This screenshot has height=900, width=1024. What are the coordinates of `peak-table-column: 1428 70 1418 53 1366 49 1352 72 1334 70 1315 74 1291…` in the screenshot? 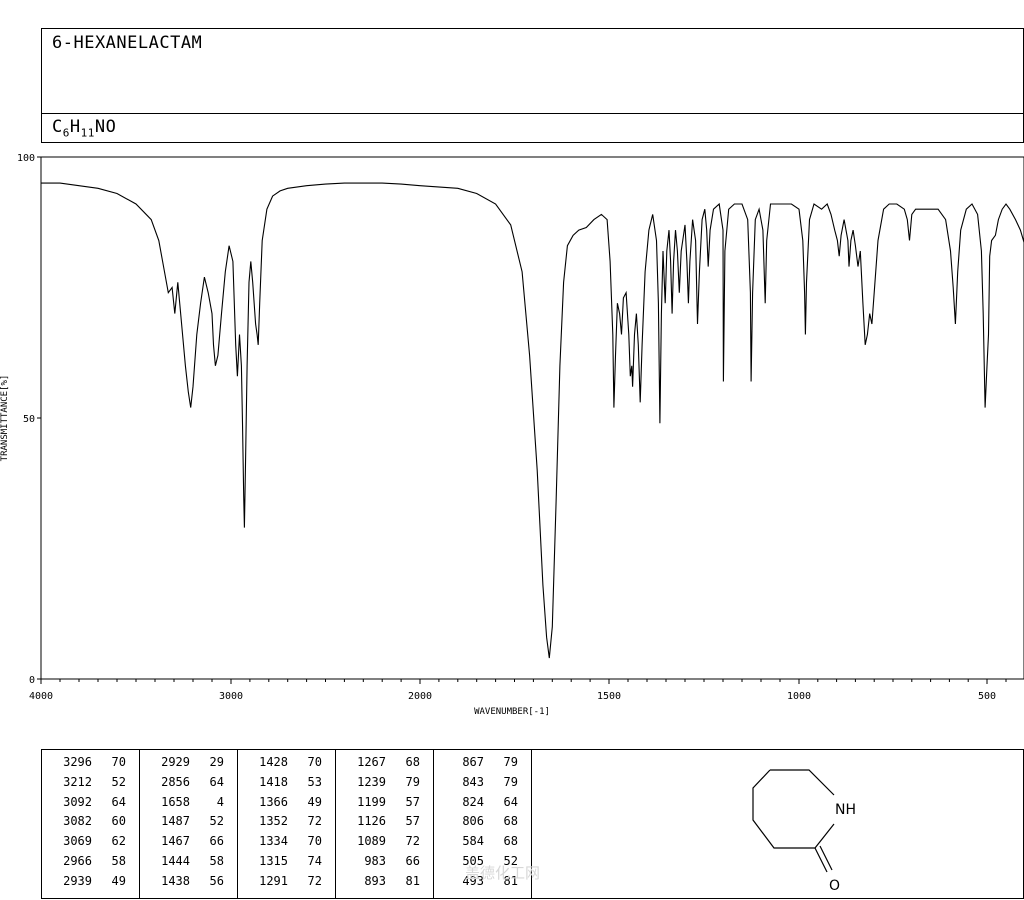 It's located at (287, 824).